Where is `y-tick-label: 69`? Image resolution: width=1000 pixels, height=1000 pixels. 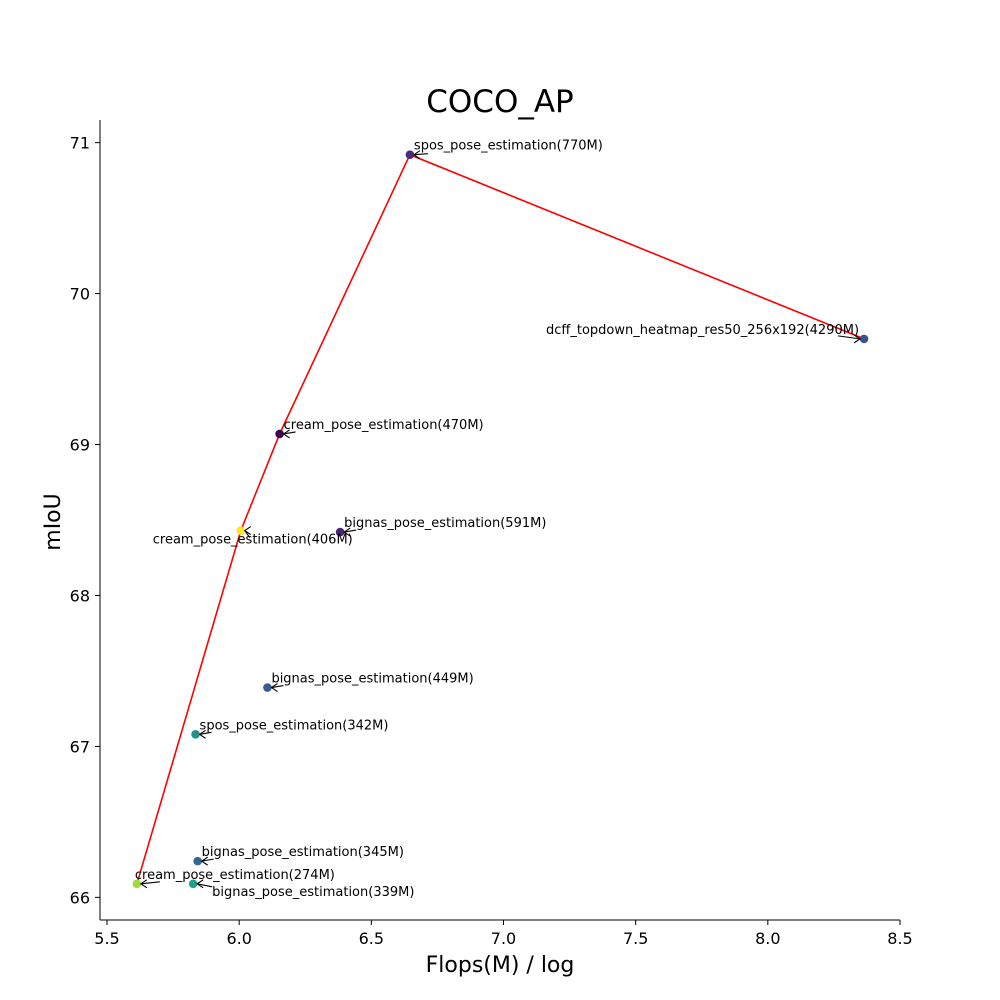 y-tick-label: 69 is located at coordinates (80, 445).